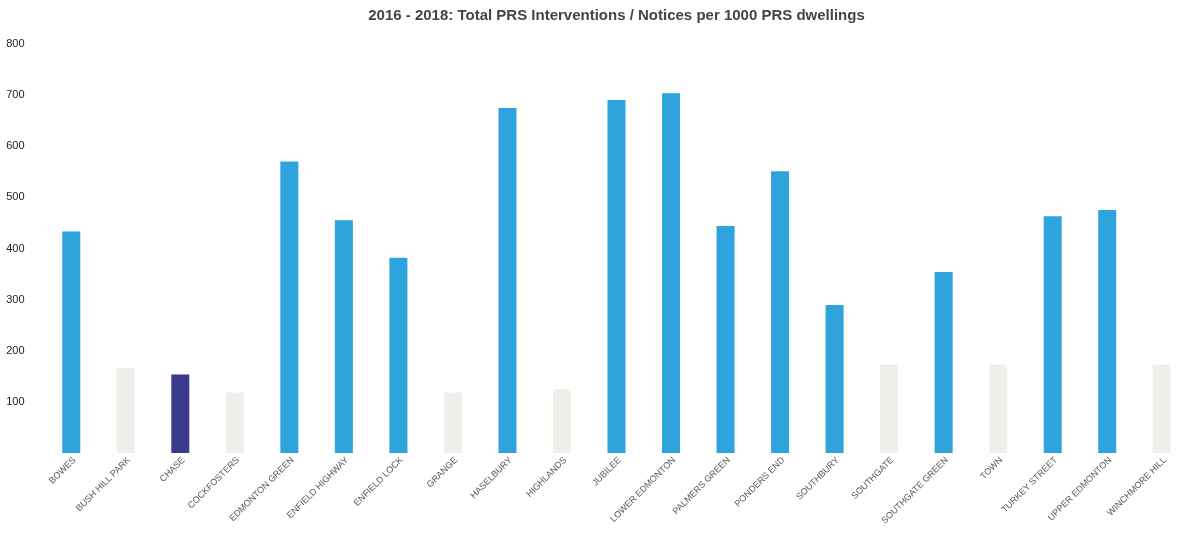  I want to click on y-tick-label: 300, so click(15, 298).